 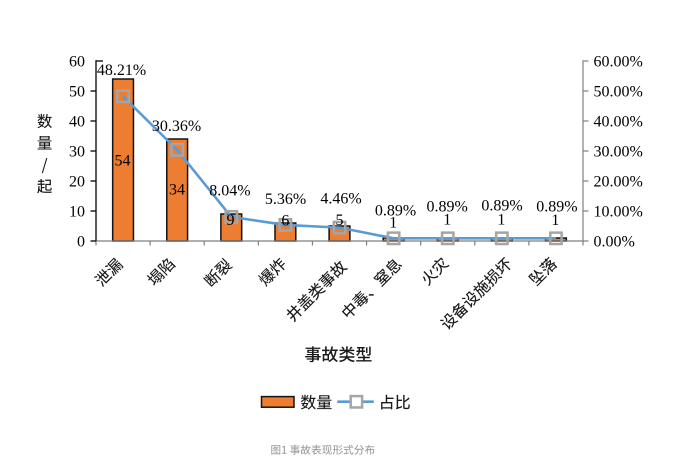 I want to click on svg-text: 10, so click(x=77, y=211).